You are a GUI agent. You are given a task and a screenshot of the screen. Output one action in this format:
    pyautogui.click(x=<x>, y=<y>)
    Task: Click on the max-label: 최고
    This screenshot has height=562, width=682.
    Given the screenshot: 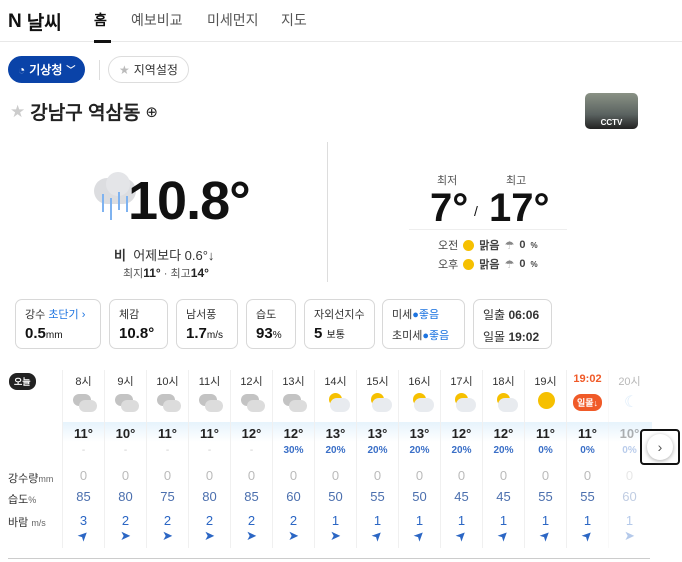 What is the action you would take?
    pyautogui.click(x=516, y=181)
    